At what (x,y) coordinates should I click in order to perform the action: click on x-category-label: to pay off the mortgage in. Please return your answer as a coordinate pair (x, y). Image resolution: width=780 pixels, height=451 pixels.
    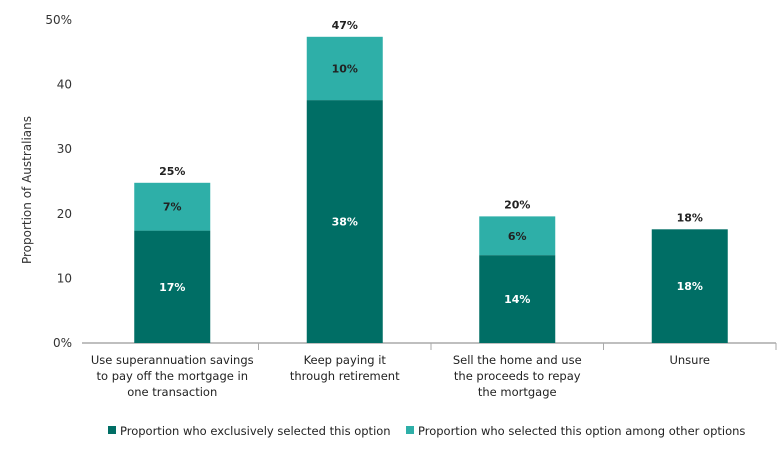
    Looking at the image, I should click on (173, 376).